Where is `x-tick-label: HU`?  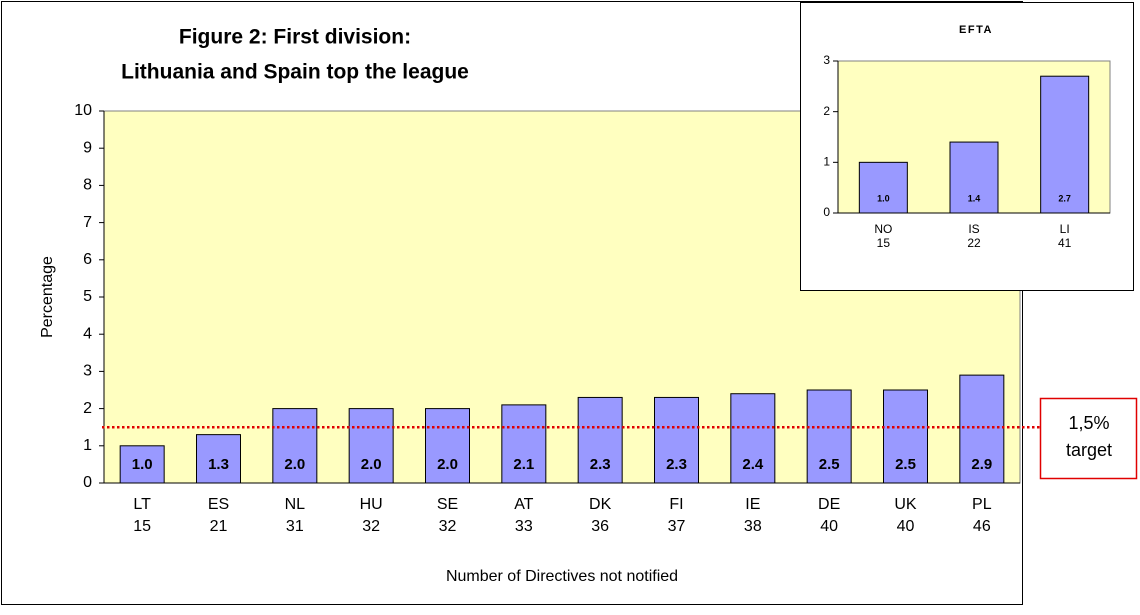 x-tick-label: HU is located at coordinates (371, 504).